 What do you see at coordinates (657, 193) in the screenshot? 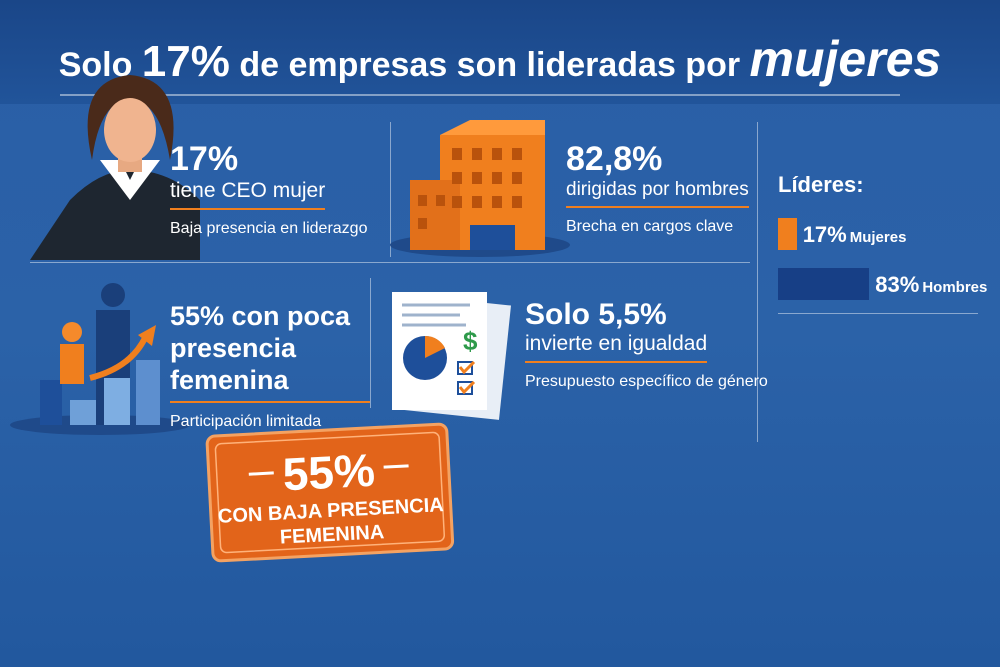
I see `card-subtitle: dirigidas por hombres` at bounding box center [657, 193].